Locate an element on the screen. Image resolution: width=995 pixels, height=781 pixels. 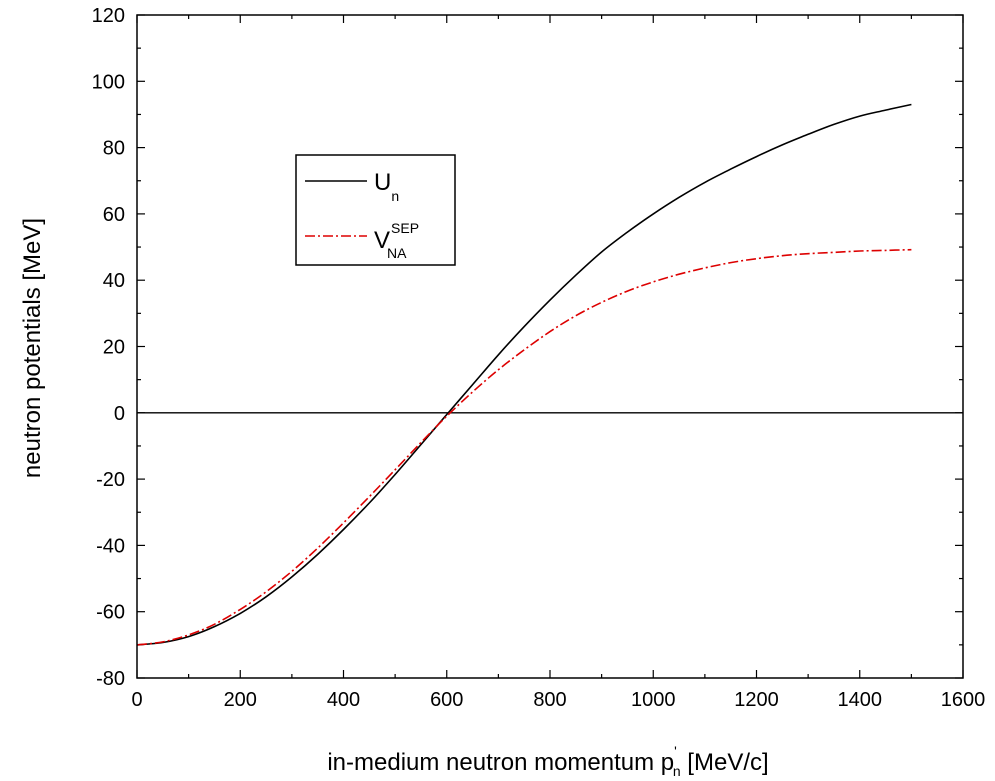
x-tick-label: 1600 is located at coordinates (963, 700).